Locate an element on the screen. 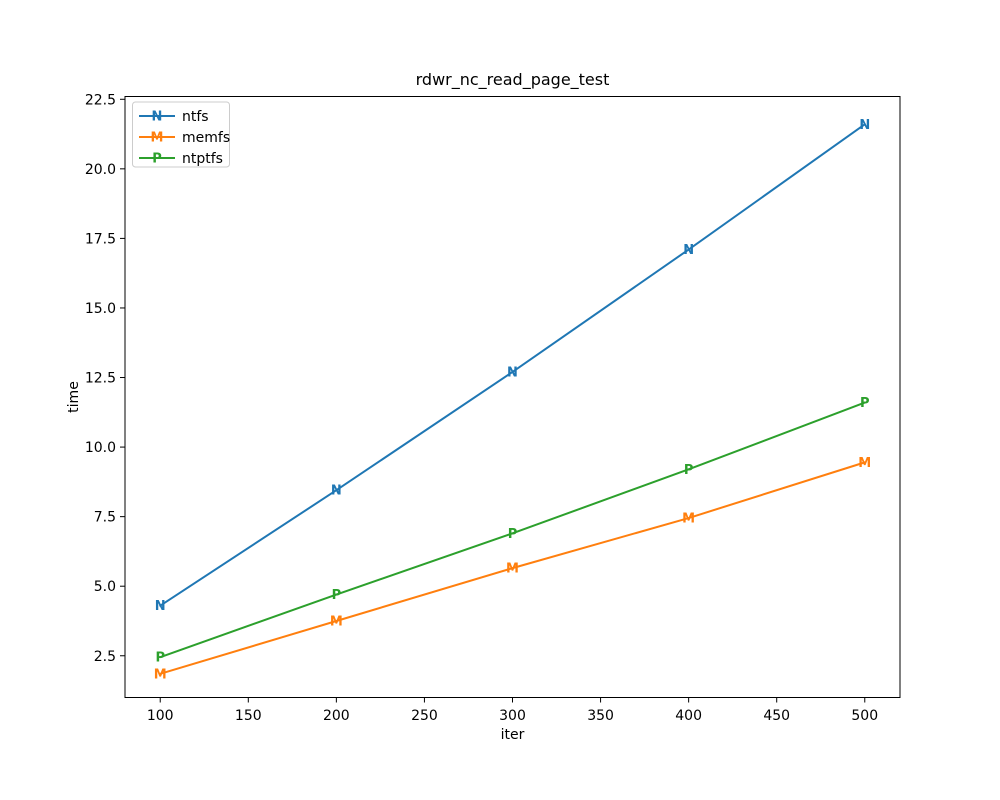 This screenshot has width=1000, height=800. y-tick-label: 12.5 is located at coordinates (100, 379).